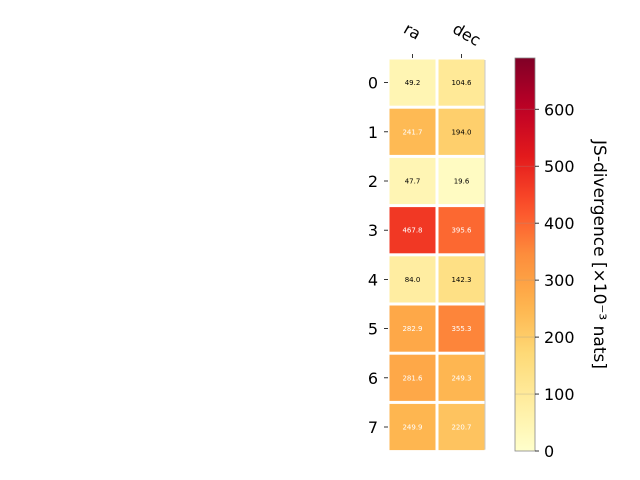  What do you see at coordinates (467, 34) in the screenshot?
I see `column-tick-label: dec` at bounding box center [467, 34].